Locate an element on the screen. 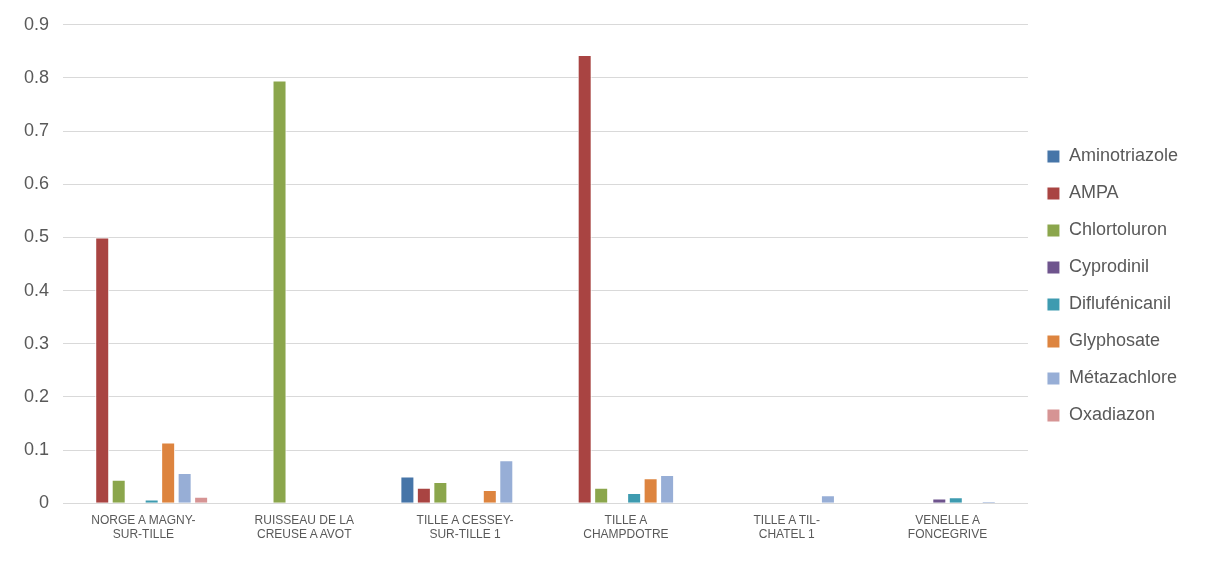 The height and width of the screenshot is (562, 1208). x-tick-label: TILLE A CESSEY-SUR-TILLE 1 is located at coordinates (465, 527).